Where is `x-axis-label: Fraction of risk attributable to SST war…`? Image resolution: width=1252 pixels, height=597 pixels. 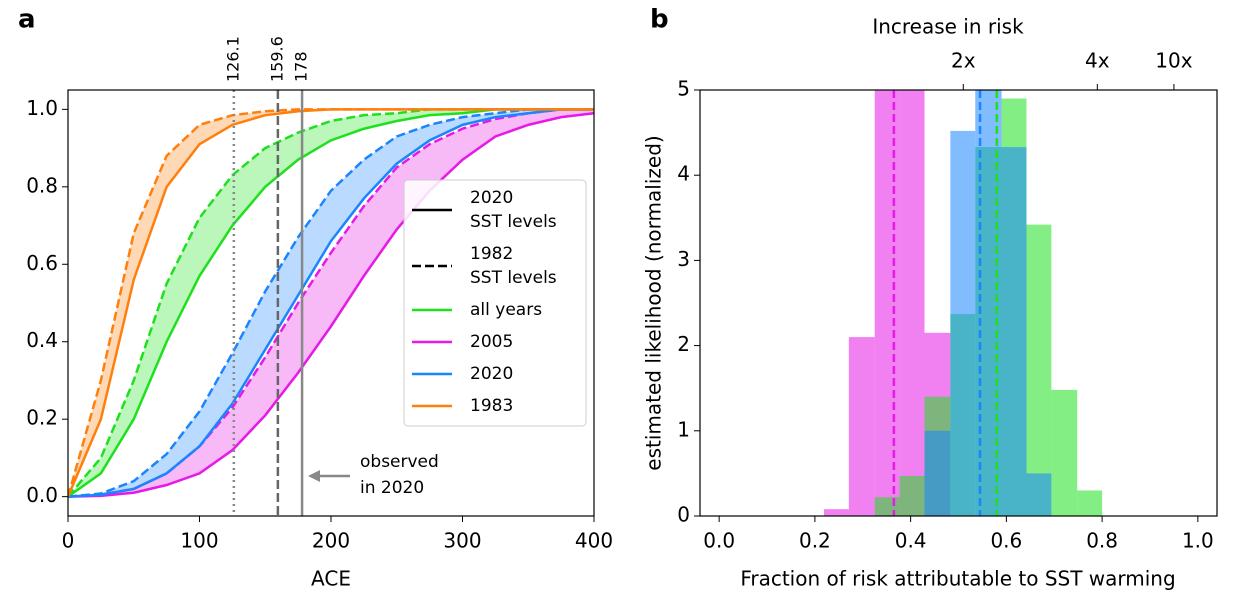 x-axis-label: Fraction of risk attributable to SST war… is located at coordinates (957, 579).